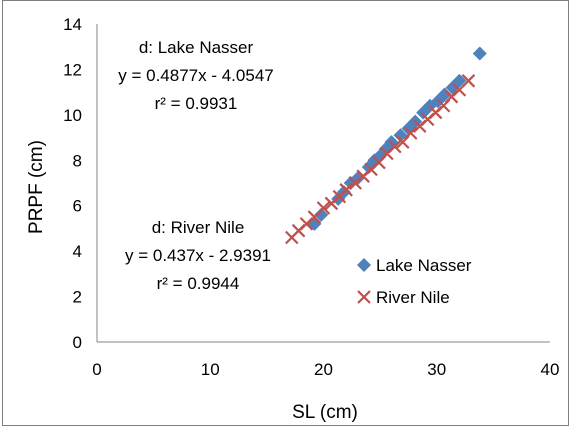  I want to click on x-tick-label: 30, so click(436, 369).